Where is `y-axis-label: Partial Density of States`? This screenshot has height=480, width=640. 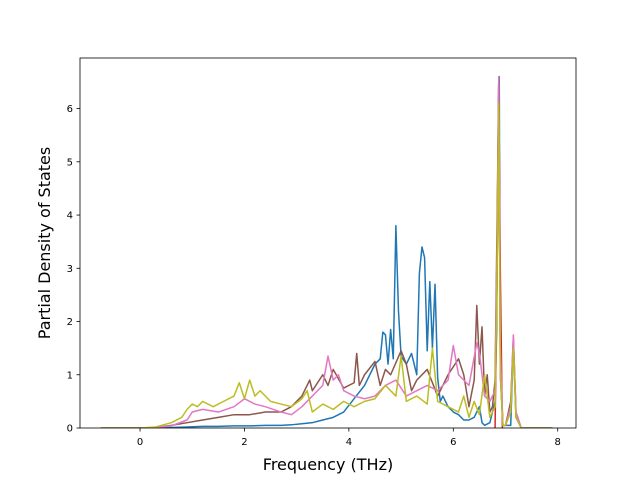
y-axis-label: Partial Density of States is located at coordinates (44, 243).